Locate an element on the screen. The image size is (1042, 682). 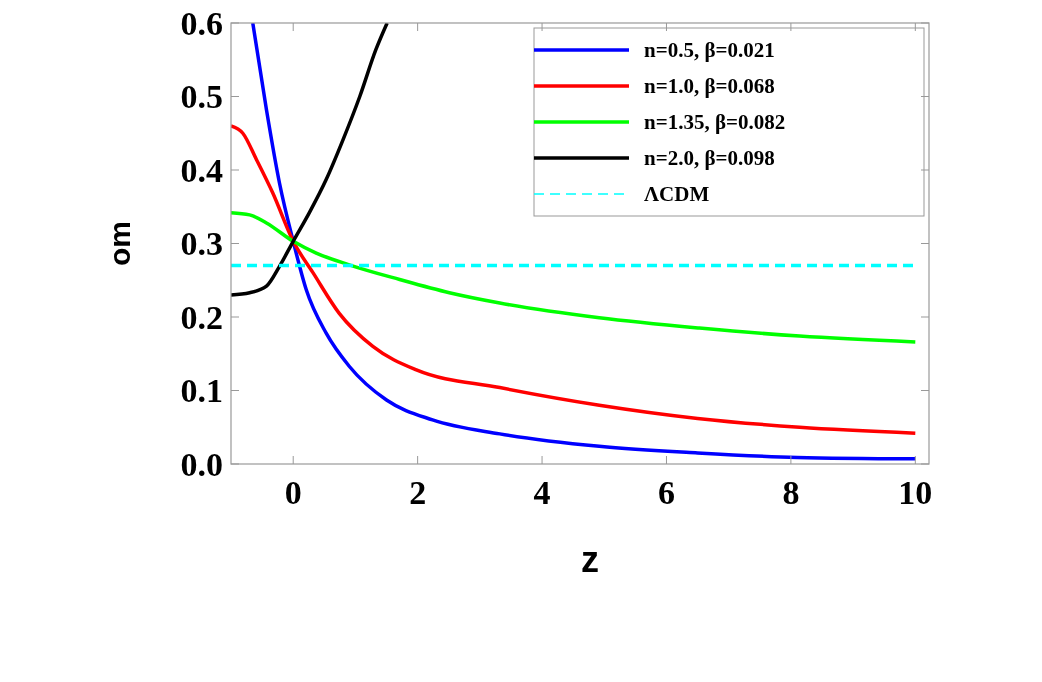
x-tick-label: 8 is located at coordinates (791, 492).